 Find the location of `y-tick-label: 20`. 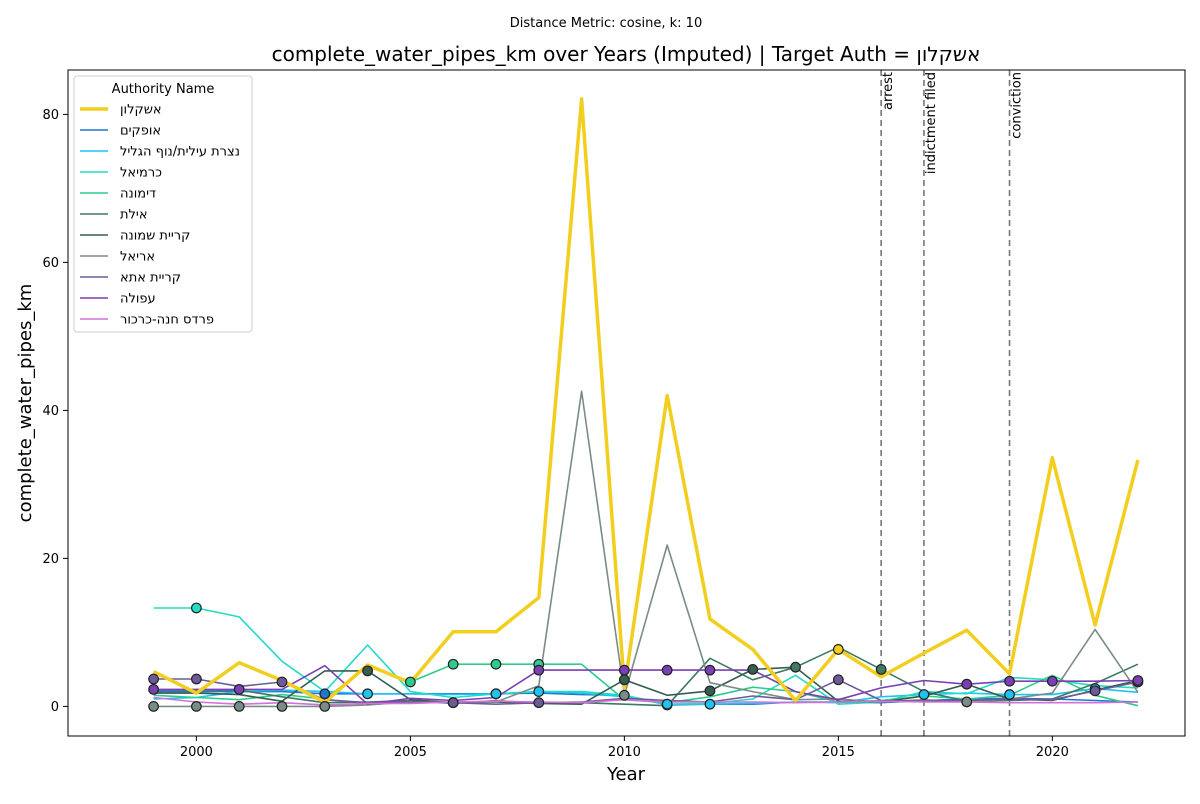

y-tick-label: 20 is located at coordinates (50, 559).